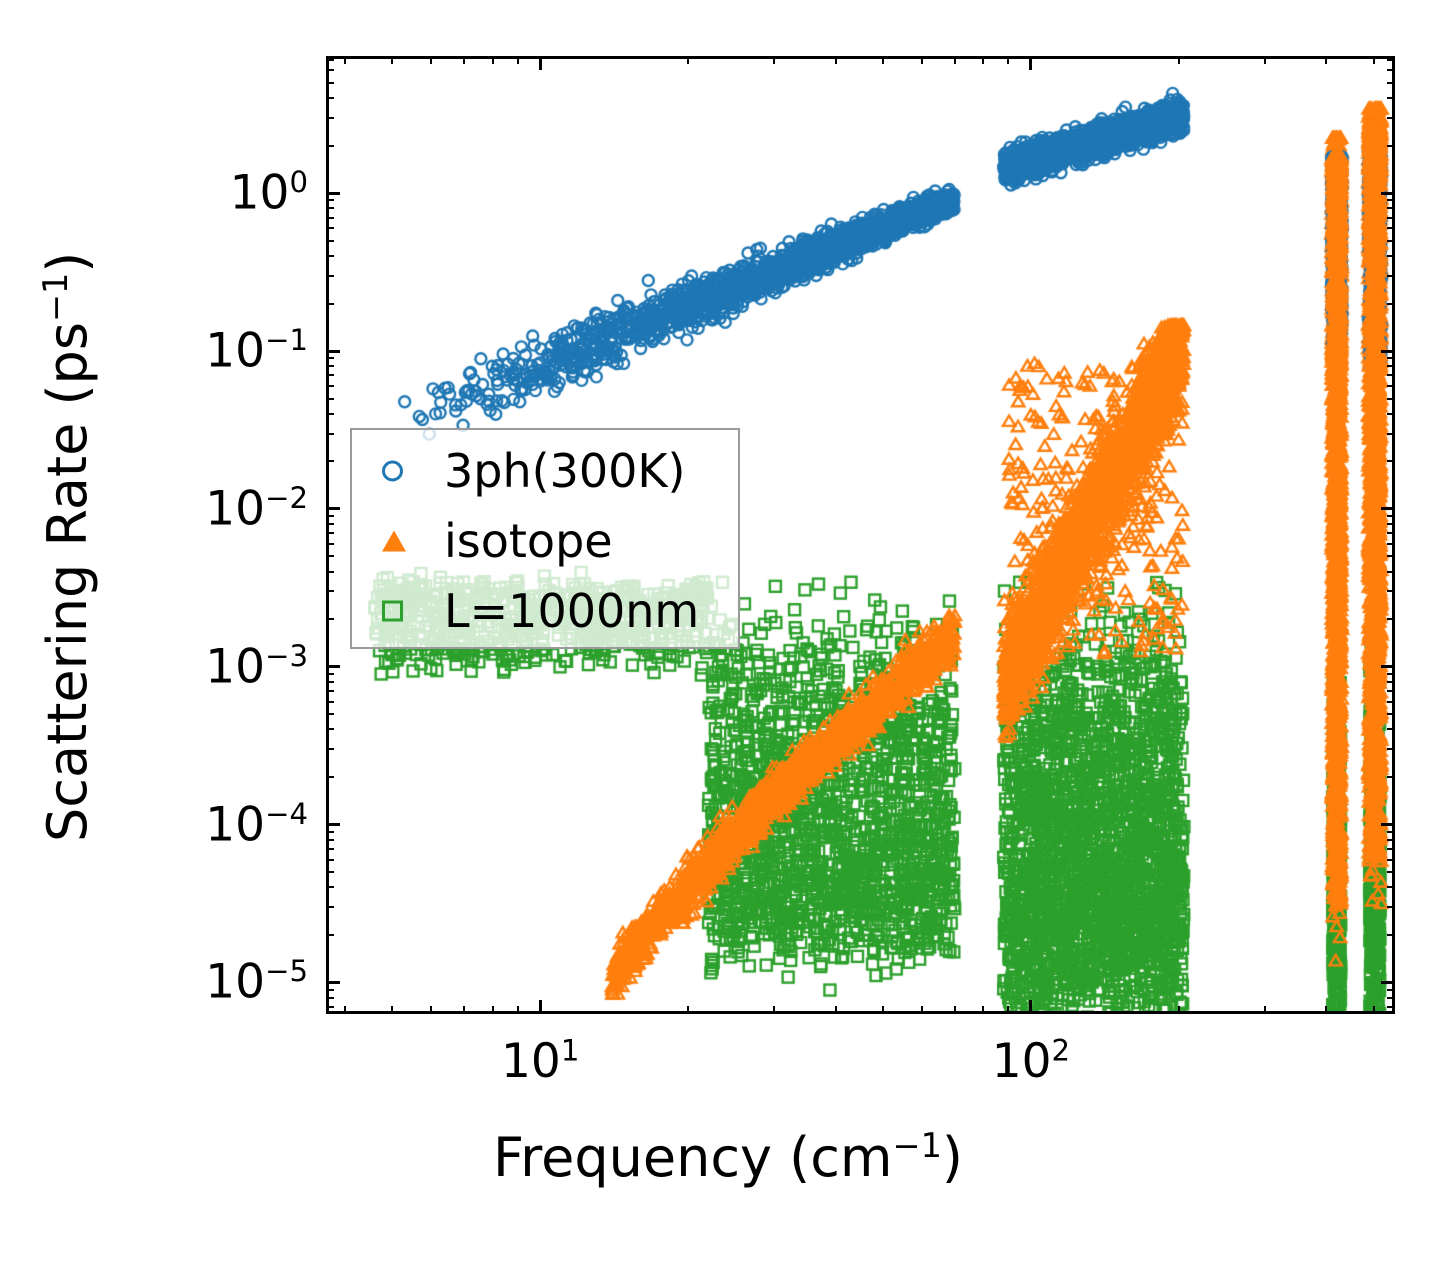 Image resolution: width=1455 pixels, height=1265 pixels. Describe the element at coordinates (330, 571) in the screenshot. I see `y-tick-minor-0.004` at that location.